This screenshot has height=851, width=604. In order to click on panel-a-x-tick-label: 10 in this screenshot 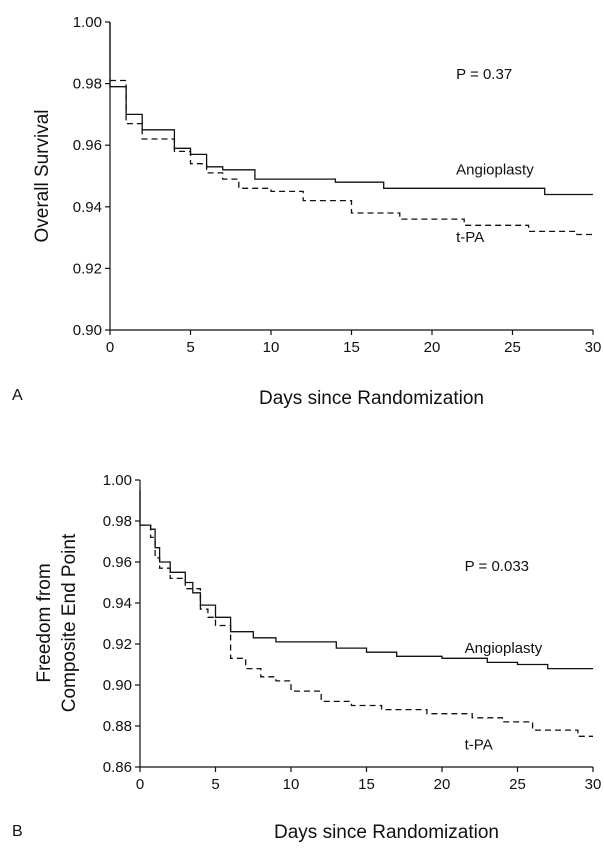, I will do `click(271, 347)`.